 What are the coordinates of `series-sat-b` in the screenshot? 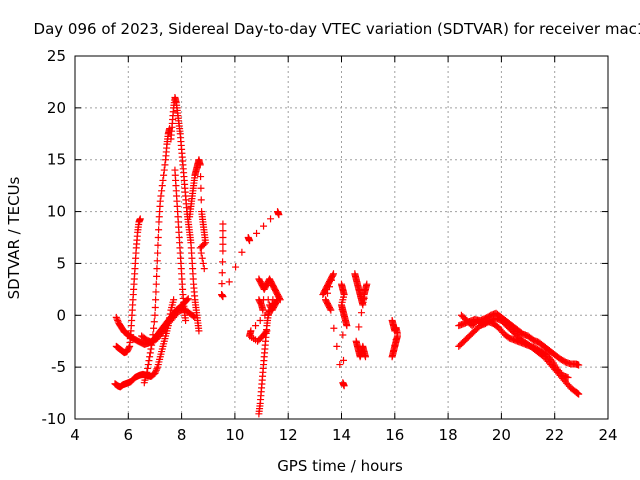 It's located at (128, 286).